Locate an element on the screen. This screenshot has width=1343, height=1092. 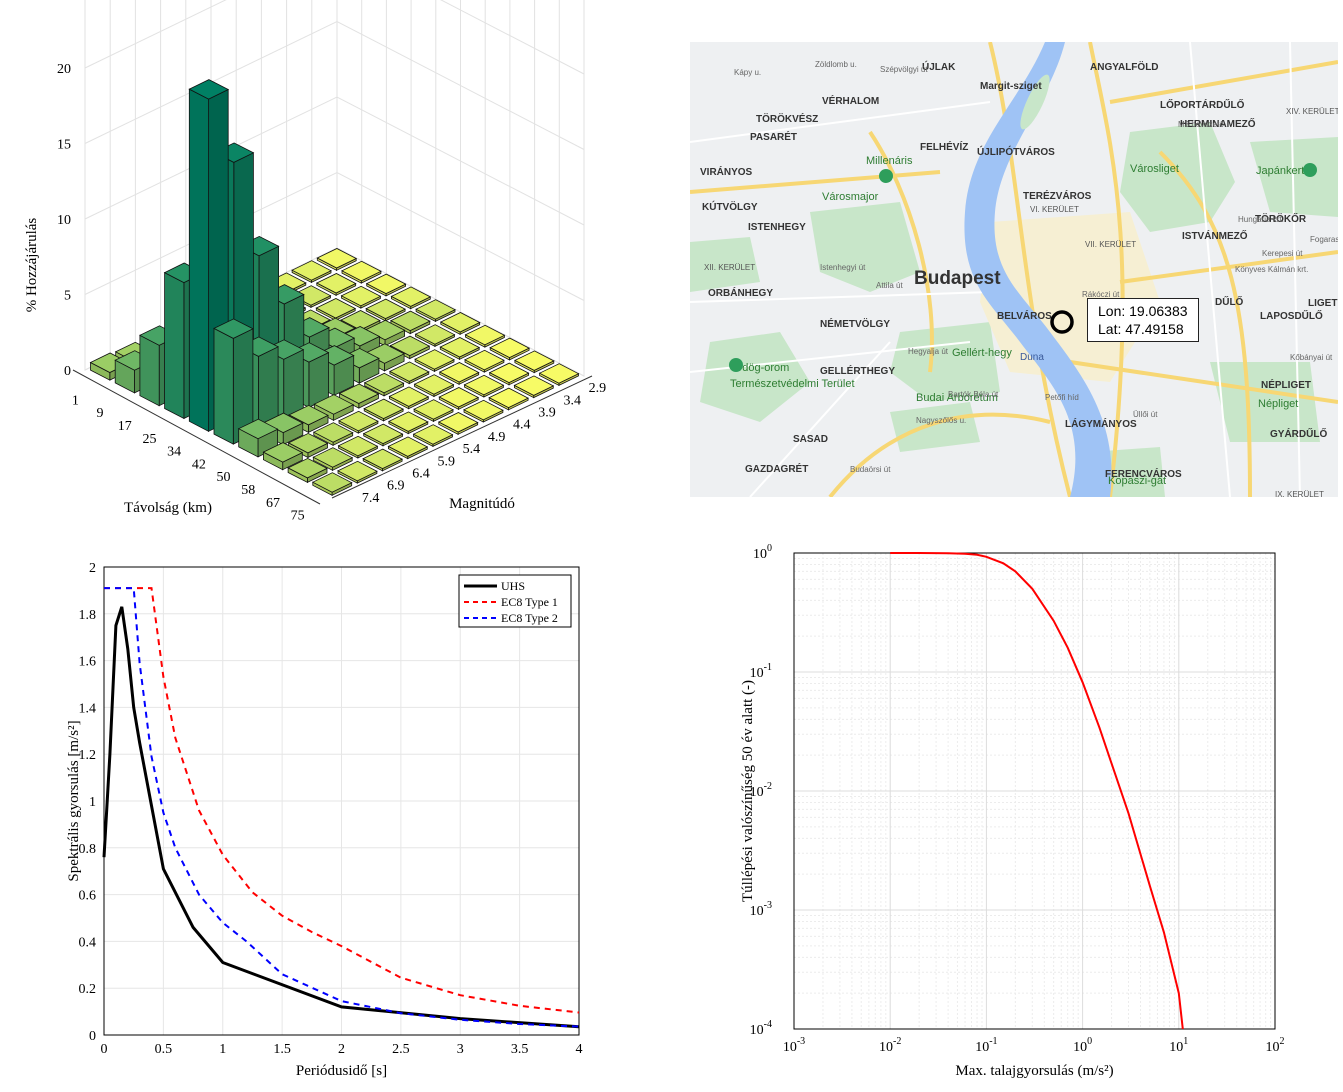
x-tick-label: 10⁻³ is located at coordinates (794, 1045).